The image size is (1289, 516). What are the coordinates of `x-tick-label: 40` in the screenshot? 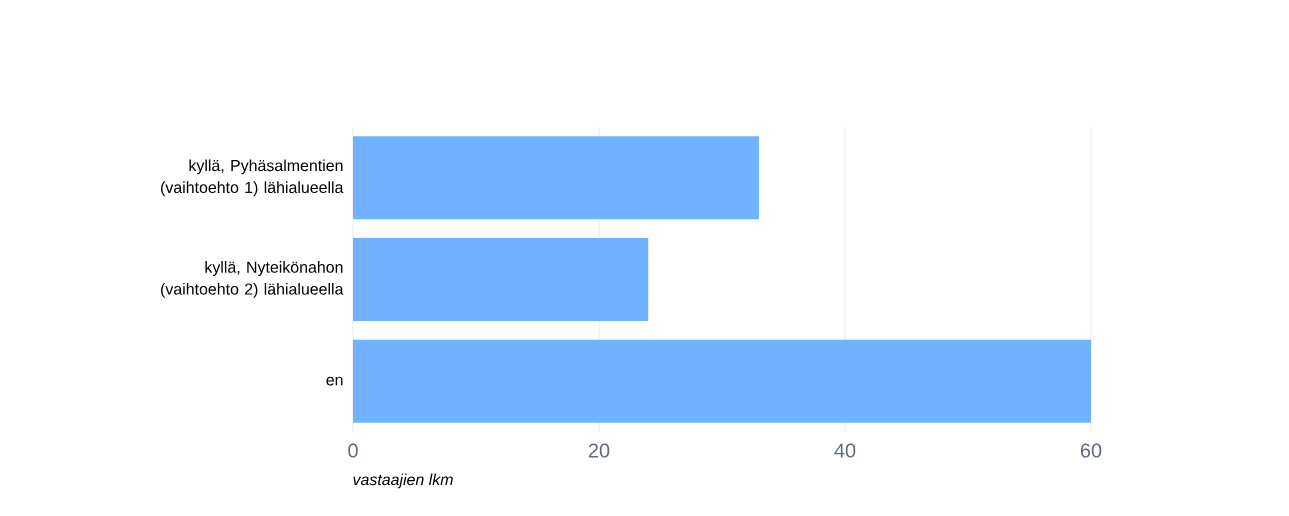 It's located at (845, 450).